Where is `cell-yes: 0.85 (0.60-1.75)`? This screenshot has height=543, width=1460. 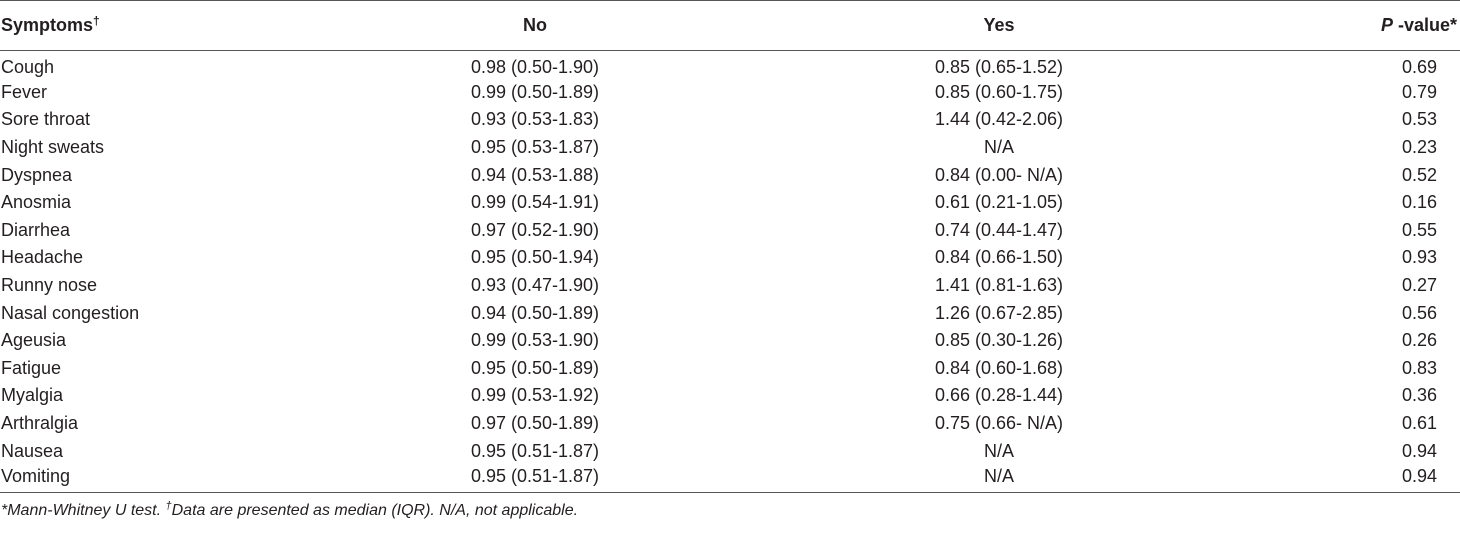 cell-yes: 0.85 (0.60-1.75) is located at coordinates (999, 91).